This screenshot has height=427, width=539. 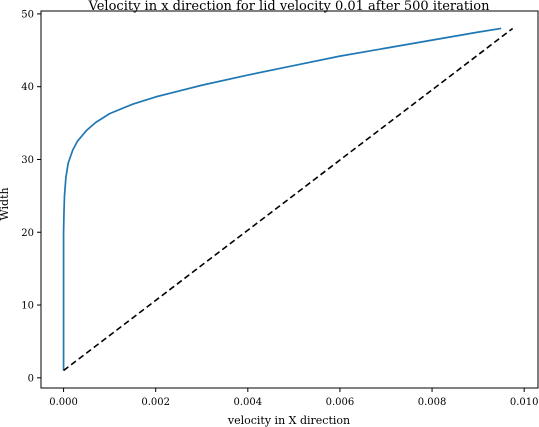 I want to click on y-tick-label: 20, so click(x=27, y=233).